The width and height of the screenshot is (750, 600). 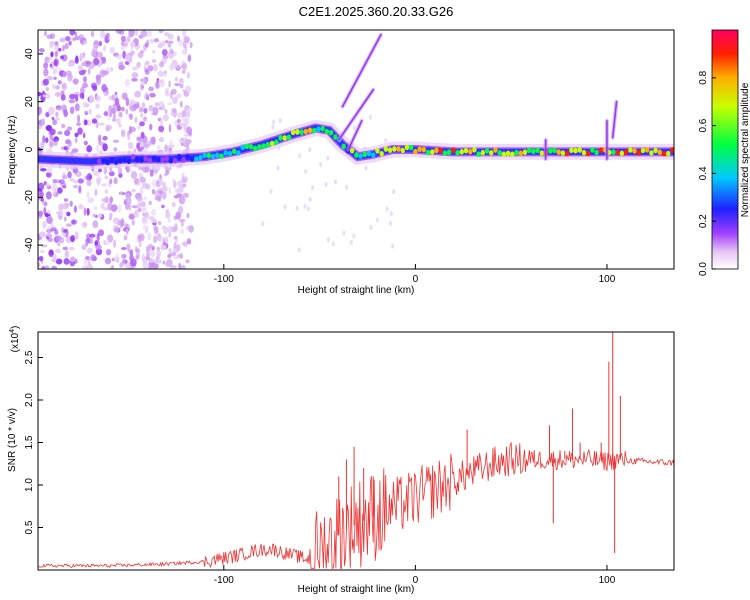 I want to click on y-axis-label-2: SNR (10 * v/v), so click(x=12, y=440).